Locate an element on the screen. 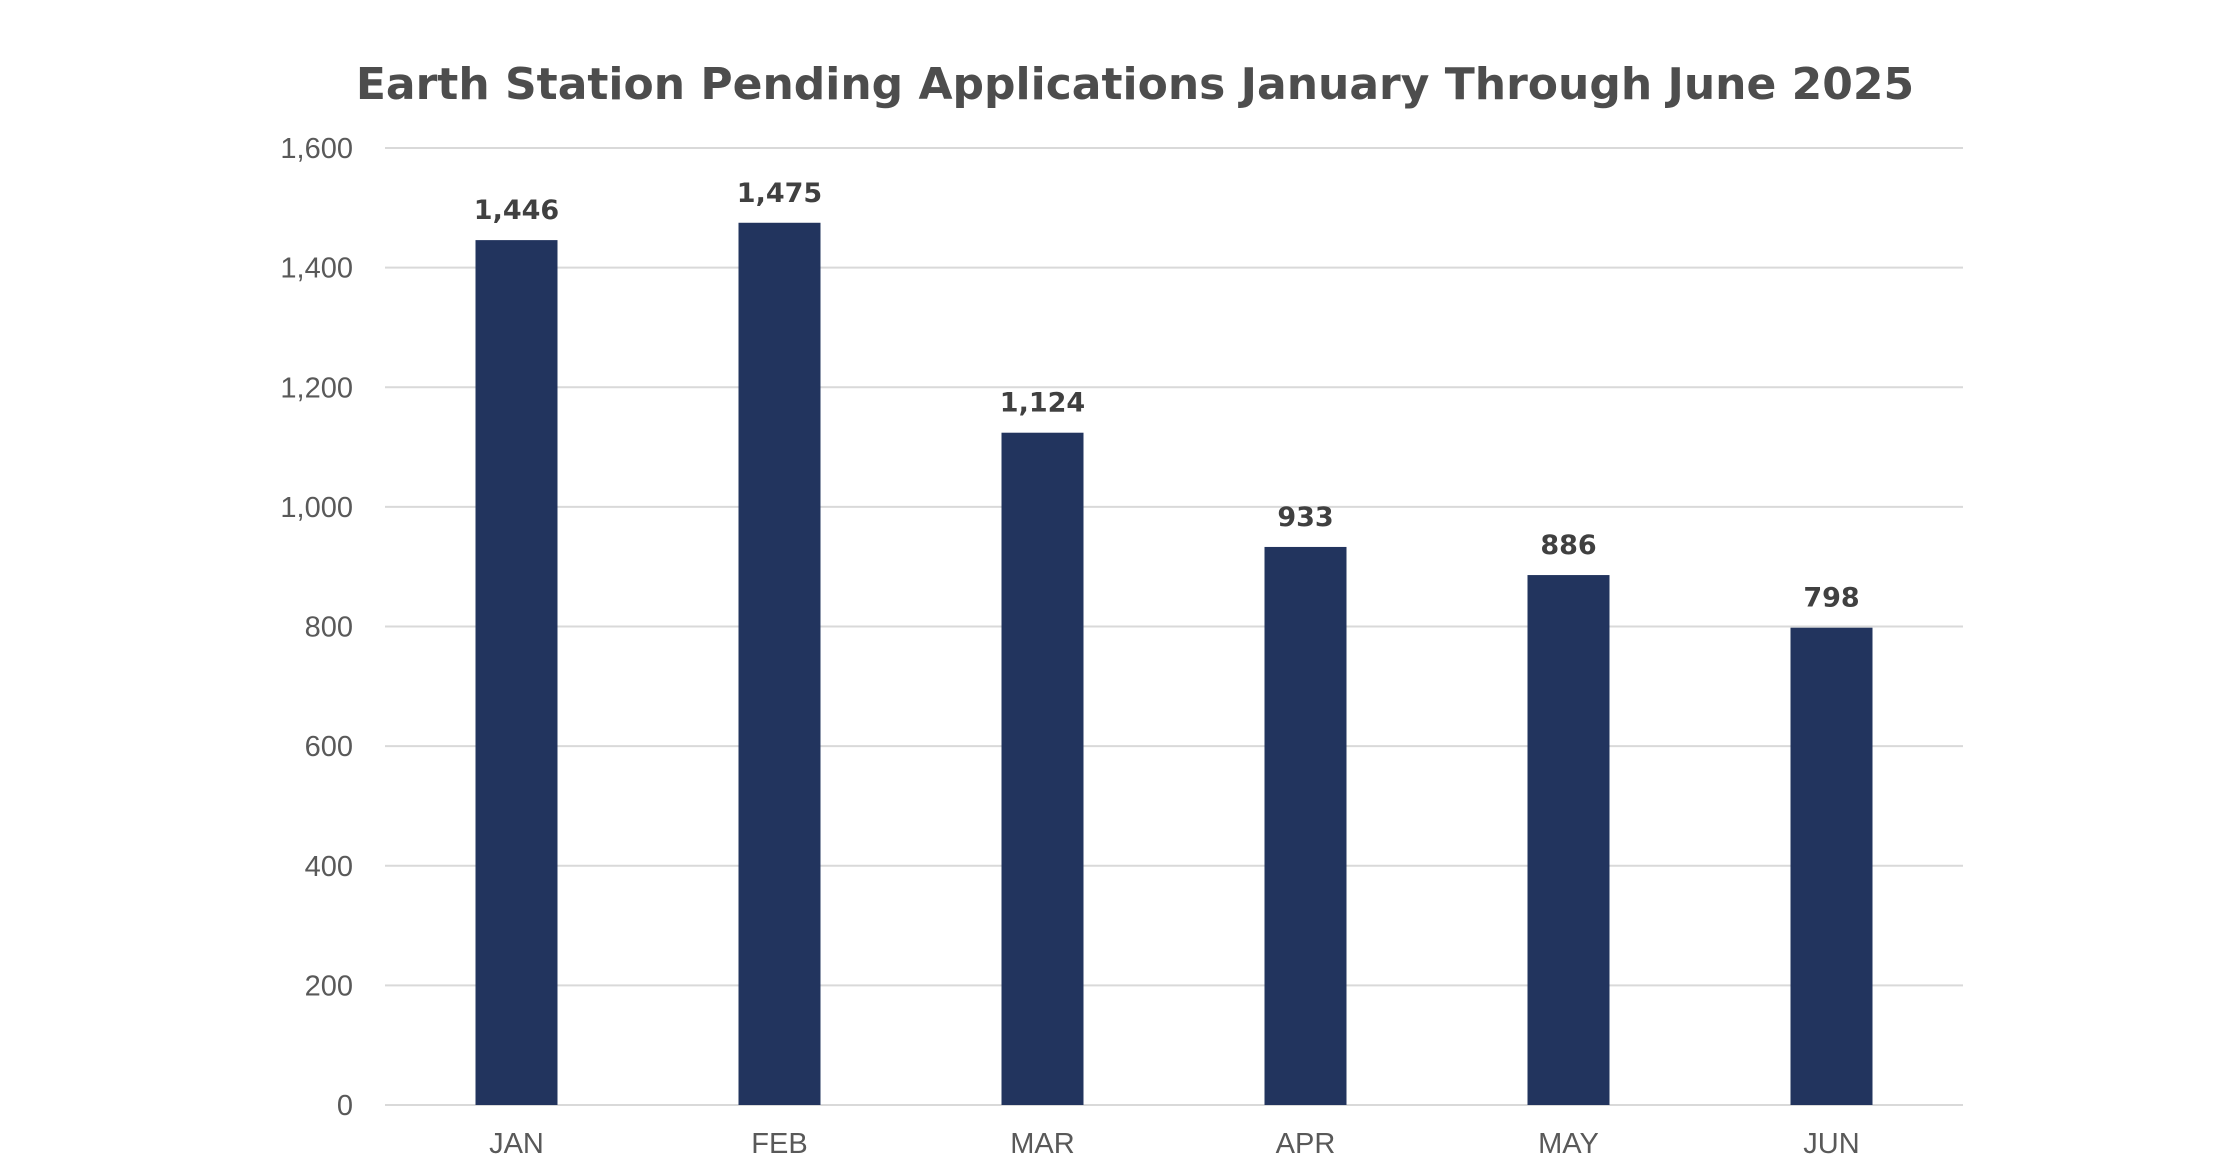  bar-apr is located at coordinates (1305, 825).